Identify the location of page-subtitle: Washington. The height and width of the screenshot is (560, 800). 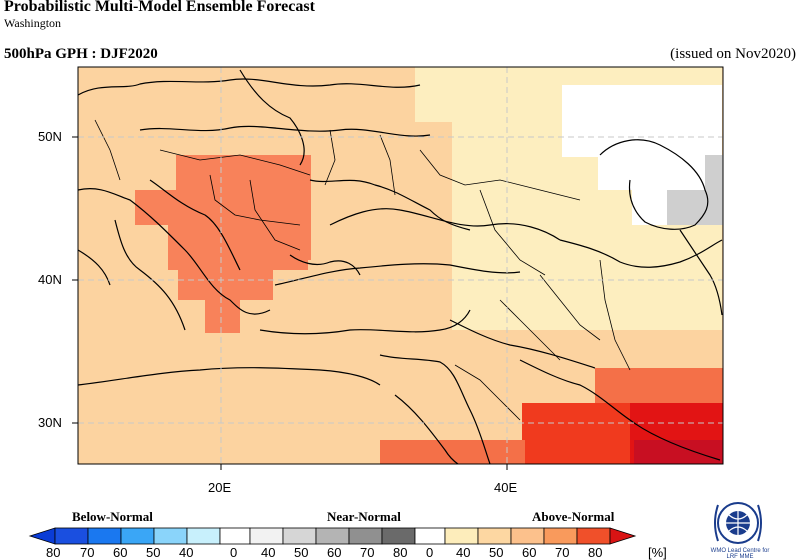
(33, 23).